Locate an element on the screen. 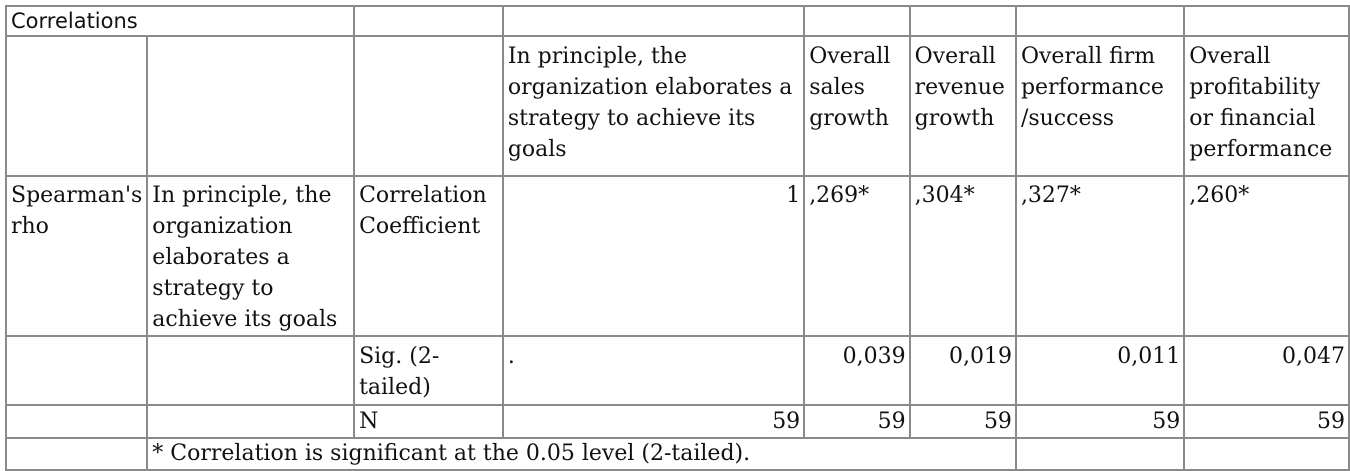 Image resolution: width=1350 pixels, height=471 pixels. cell-value: ,304* is located at coordinates (962, 256).